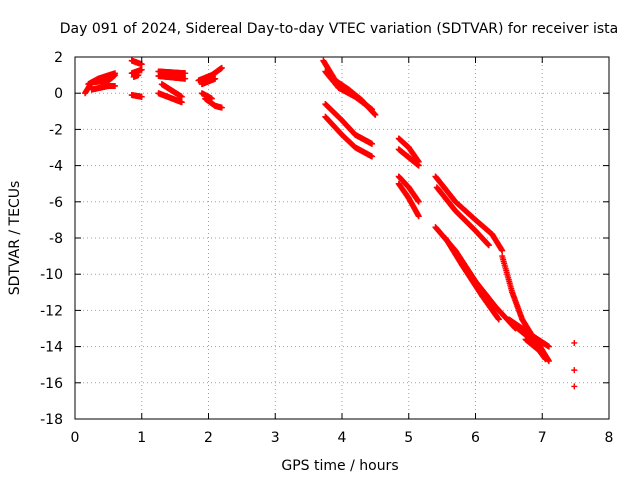 Image resolution: width=640 pixels, height=480 pixels. I want to click on x-axis-label: GPS time / hours, so click(339, 466).